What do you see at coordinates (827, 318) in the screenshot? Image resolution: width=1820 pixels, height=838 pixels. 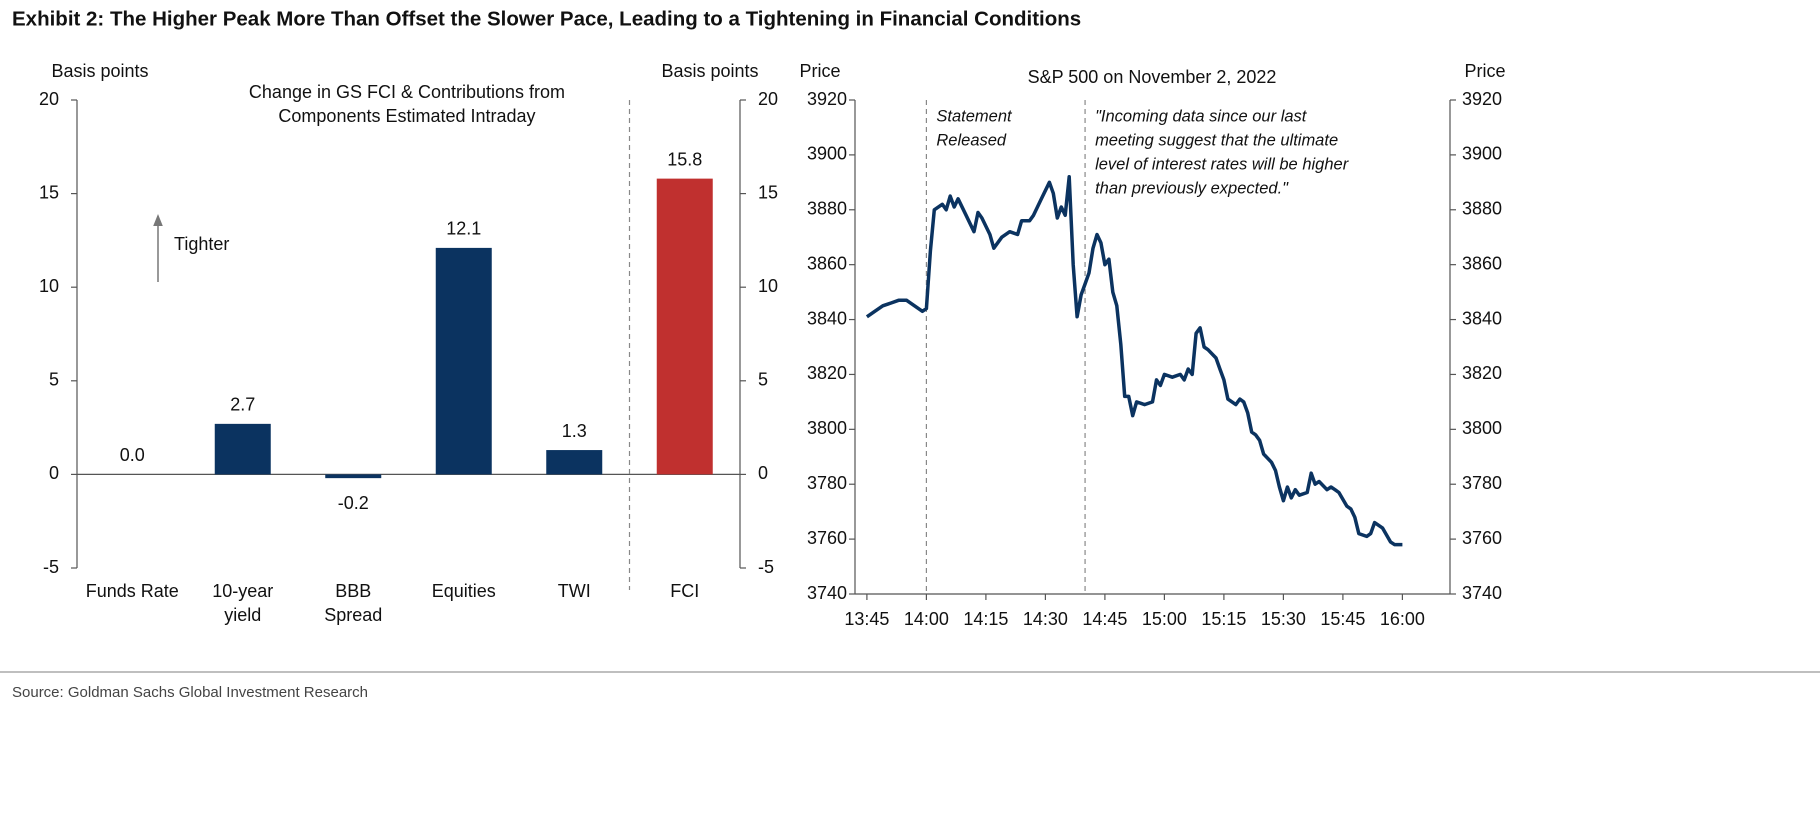 I see `y-tick-label: 3840` at bounding box center [827, 318].